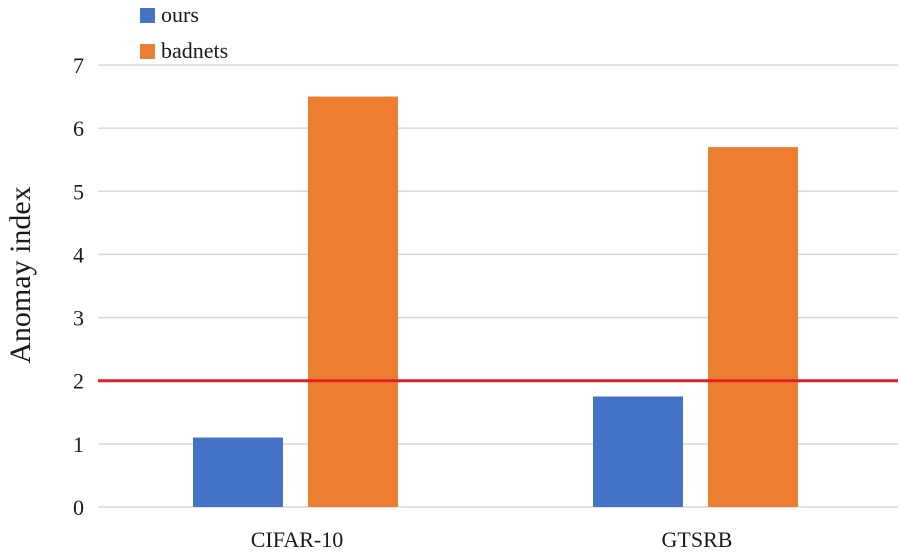  What do you see at coordinates (78, 318) in the screenshot?
I see `y-tick-label-3: 3` at bounding box center [78, 318].